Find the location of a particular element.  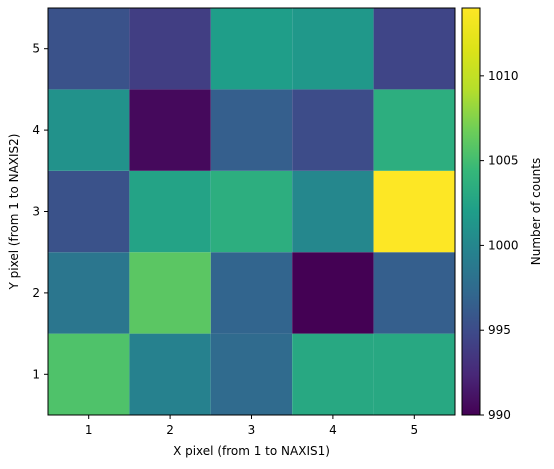

heatmap-cell-x4-y2 is located at coordinates (333, 293).